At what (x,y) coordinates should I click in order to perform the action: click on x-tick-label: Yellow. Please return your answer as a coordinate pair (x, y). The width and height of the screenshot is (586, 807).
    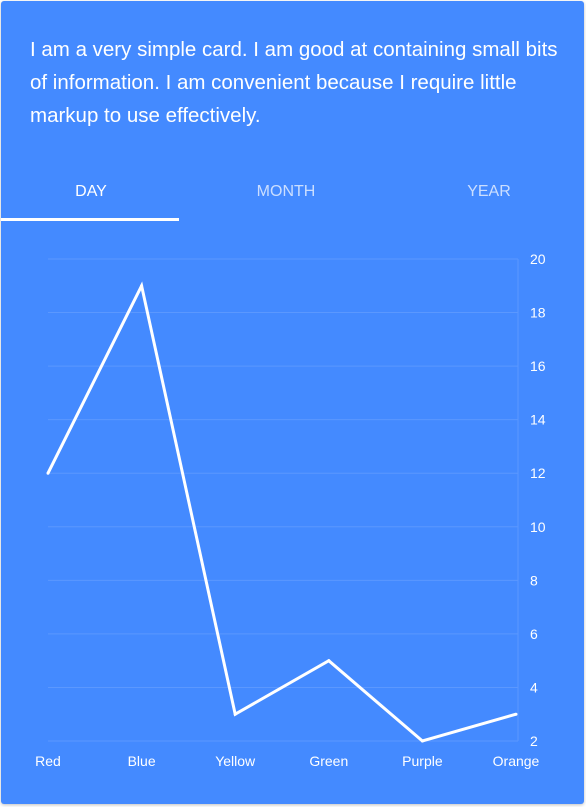
    Looking at the image, I should click on (235, 761).